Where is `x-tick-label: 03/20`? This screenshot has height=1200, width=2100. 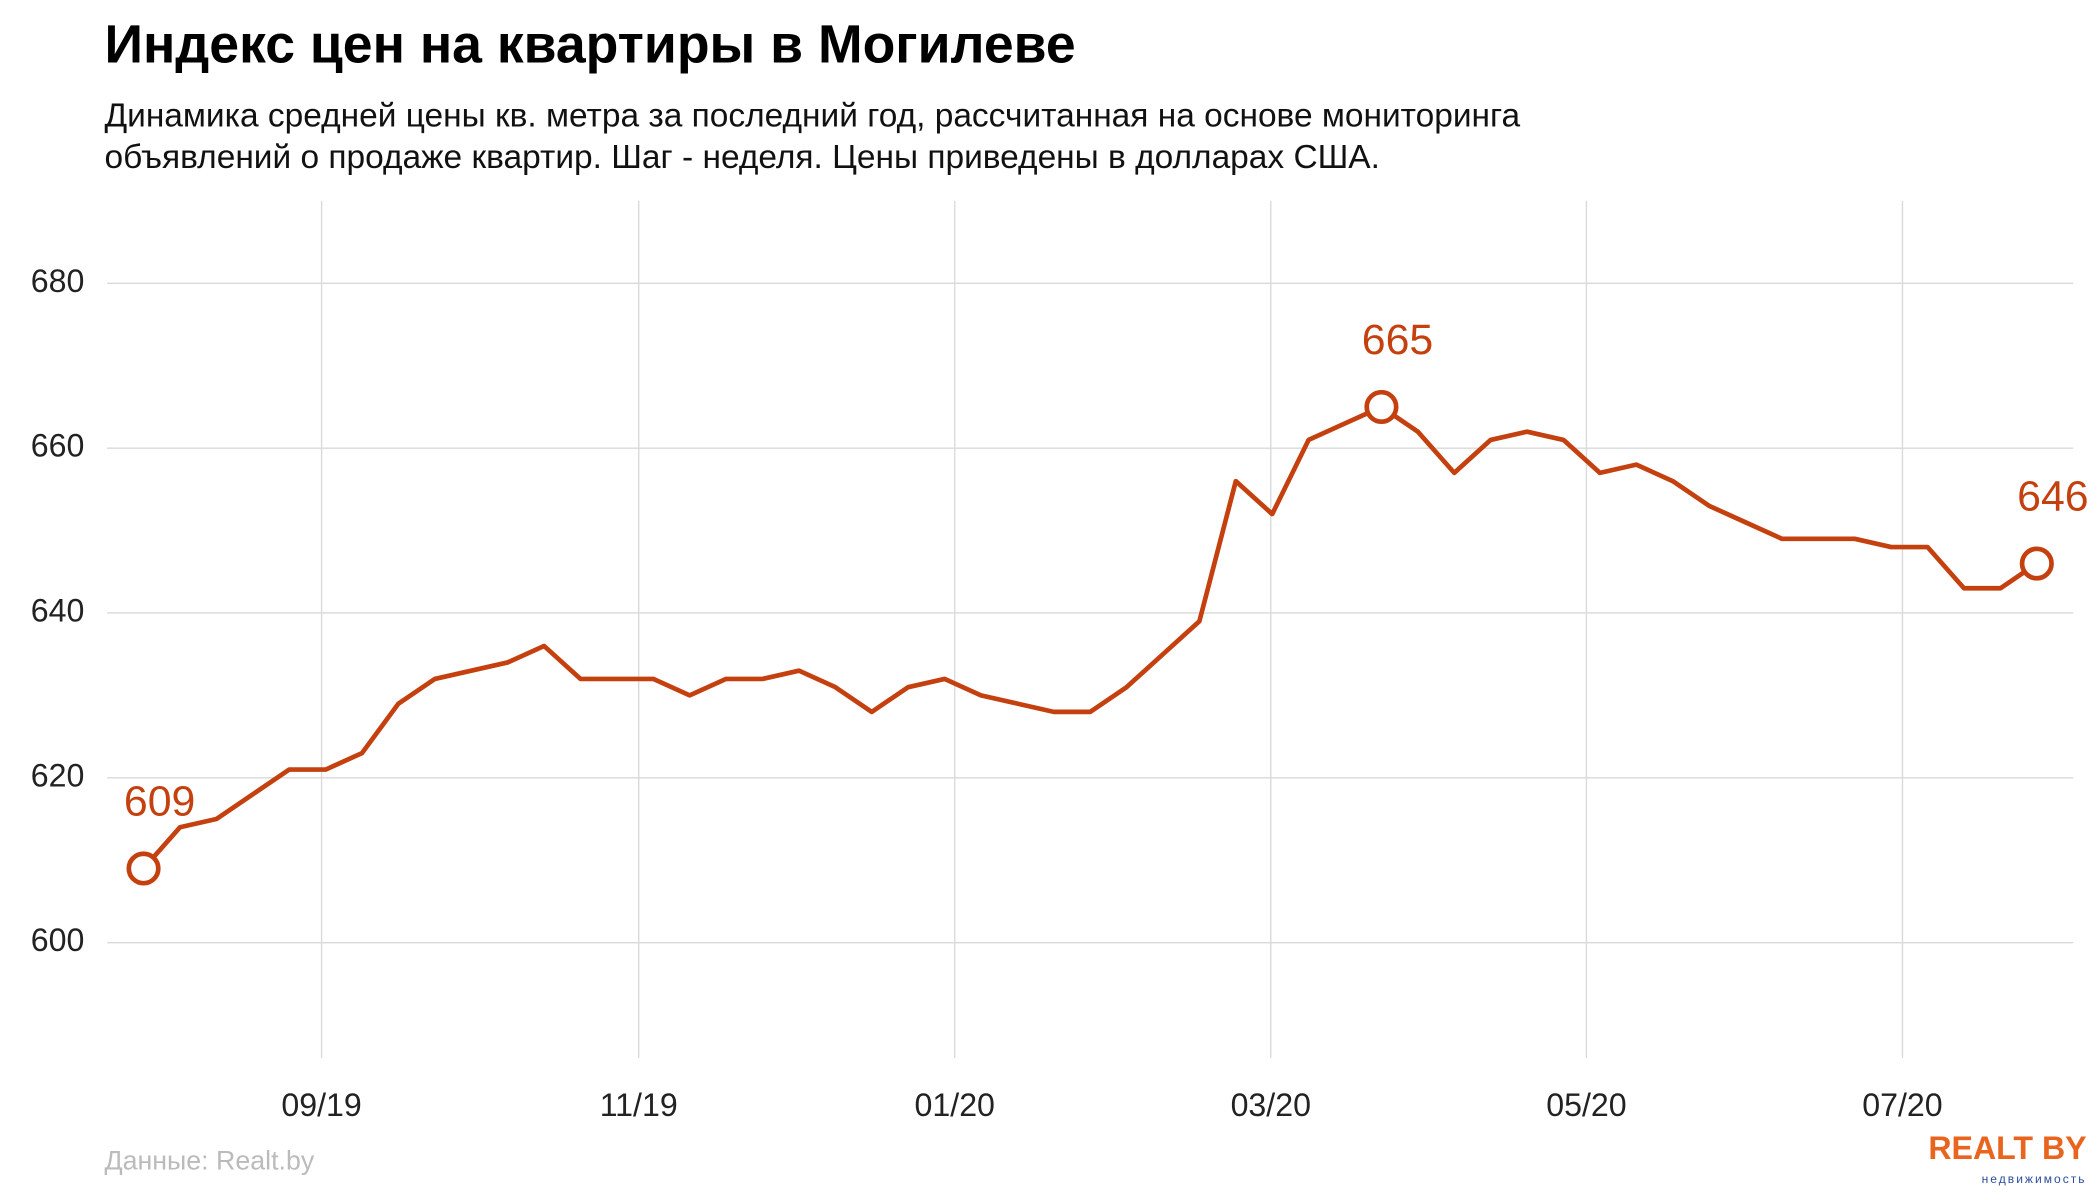 x-tick-label: 03/20 is located at coordinates (1271, 1105).